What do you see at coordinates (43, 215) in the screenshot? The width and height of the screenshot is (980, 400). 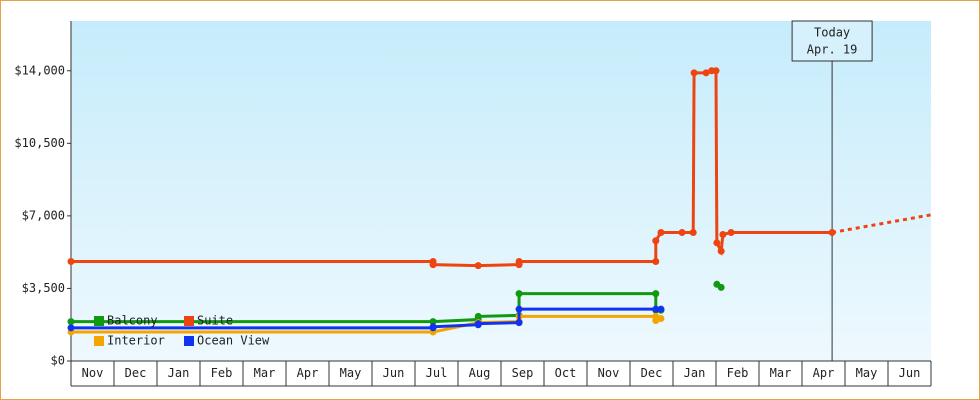 I see `y-tick-label: $7,000` at bounding box center [43, 215].